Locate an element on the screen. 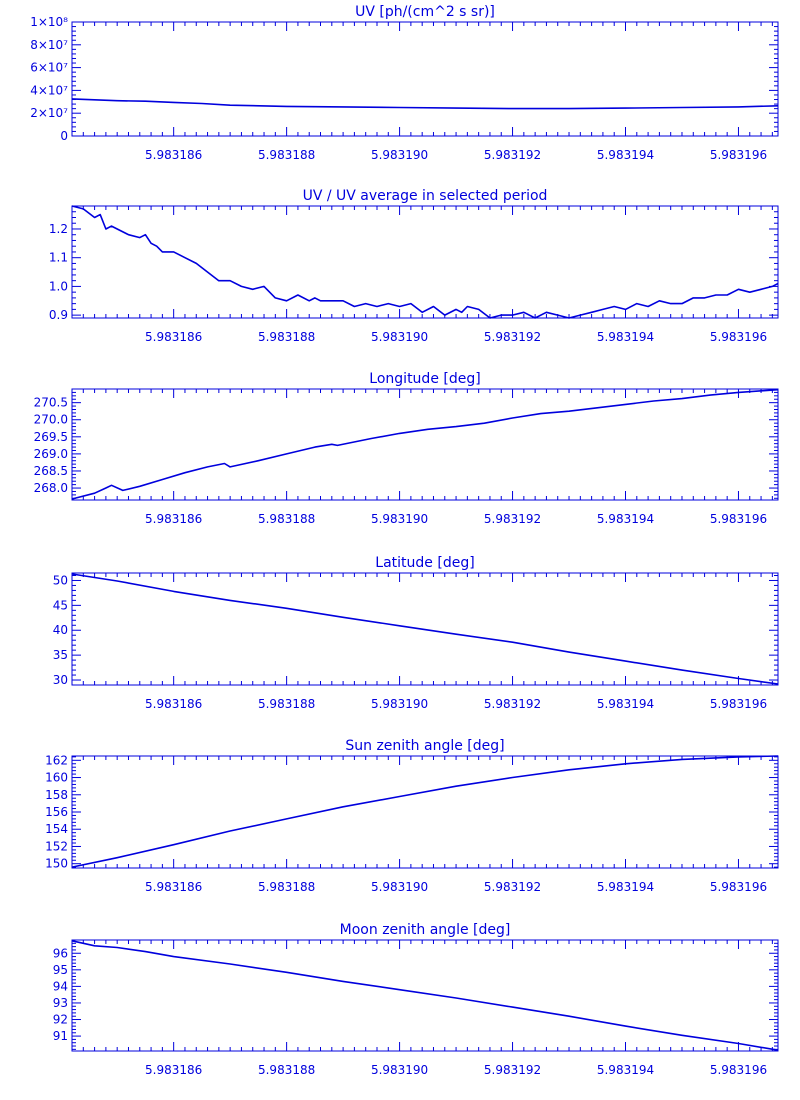 The image size is (800, 1100). panel-title: Sun zenith angle [deg] is located at coordinates (424, 746).